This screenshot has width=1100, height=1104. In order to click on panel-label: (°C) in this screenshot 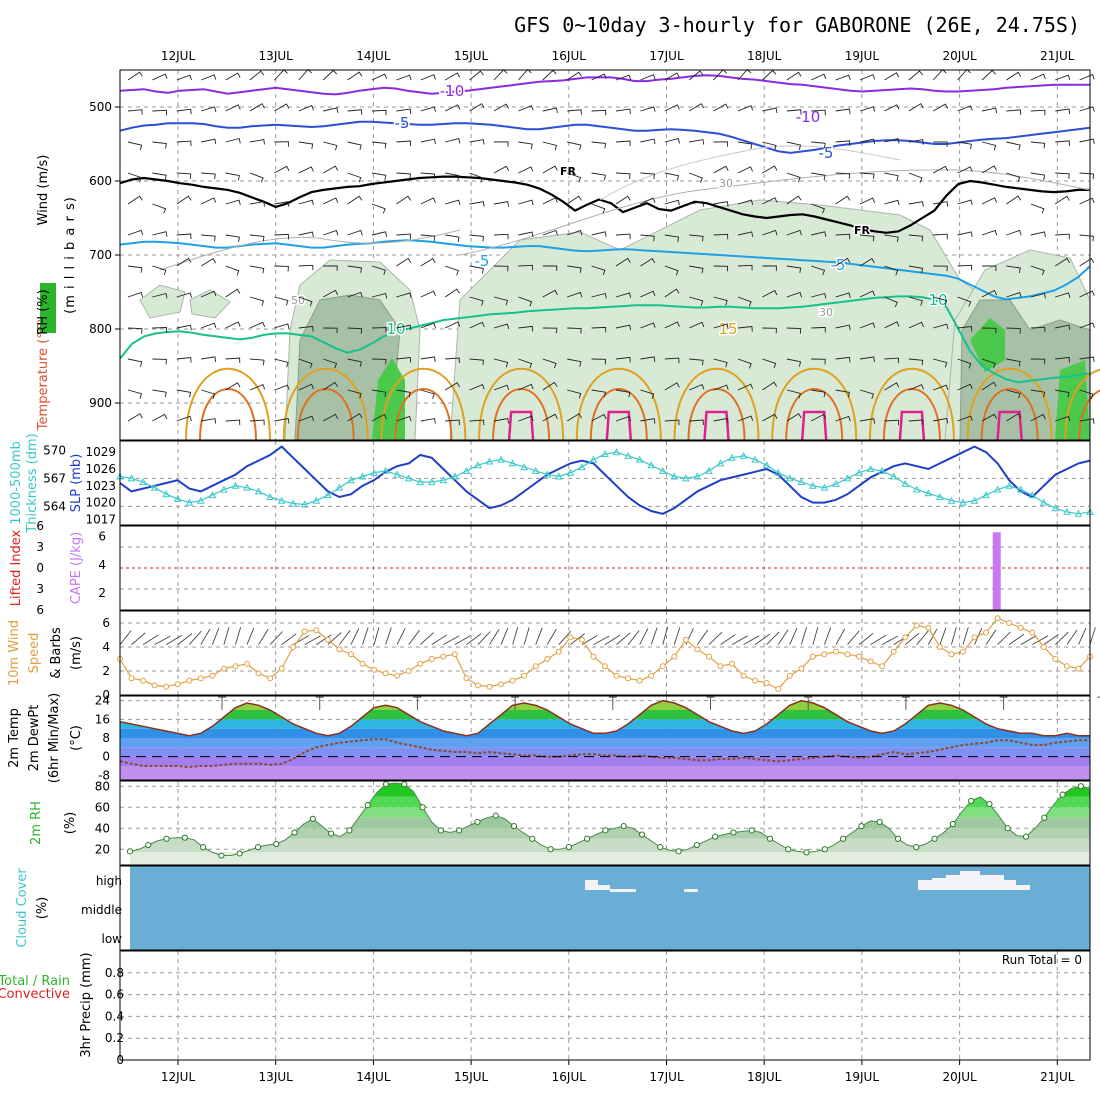, I will do `click(76, 738)`.